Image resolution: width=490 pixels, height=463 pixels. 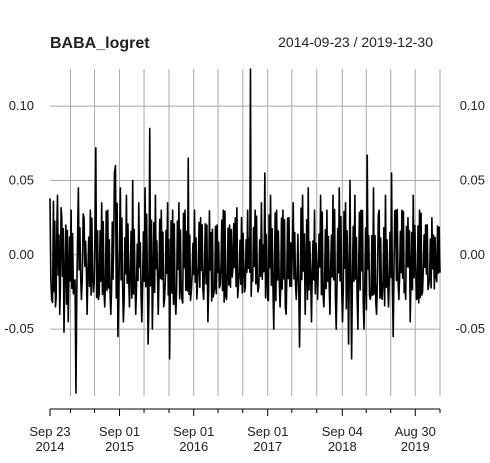 I want to click on x-tick-label-year: 2019, so click(x=415, y=446).